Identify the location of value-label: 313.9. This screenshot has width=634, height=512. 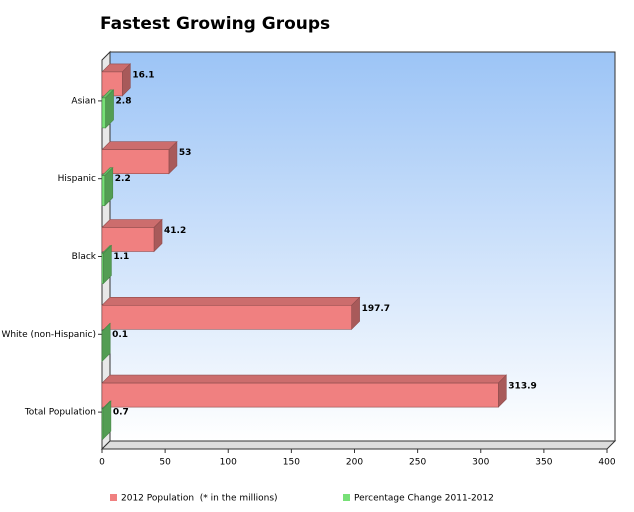
(522, 387).